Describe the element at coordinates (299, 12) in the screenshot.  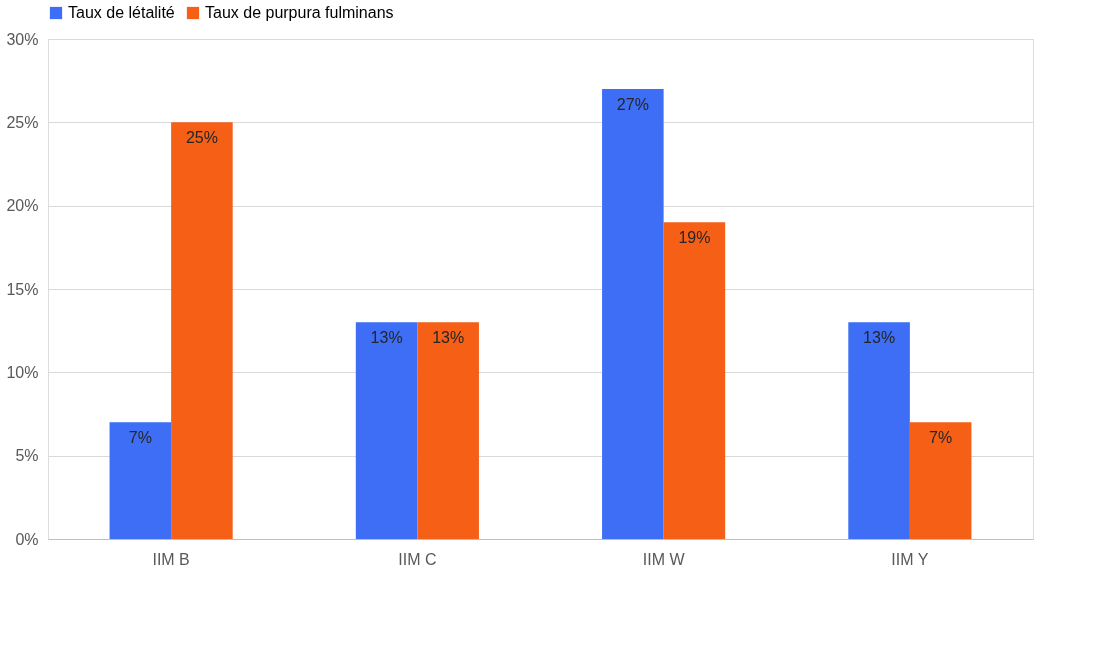
I see `legend-label: Taux de purpura fulminans` at that location.